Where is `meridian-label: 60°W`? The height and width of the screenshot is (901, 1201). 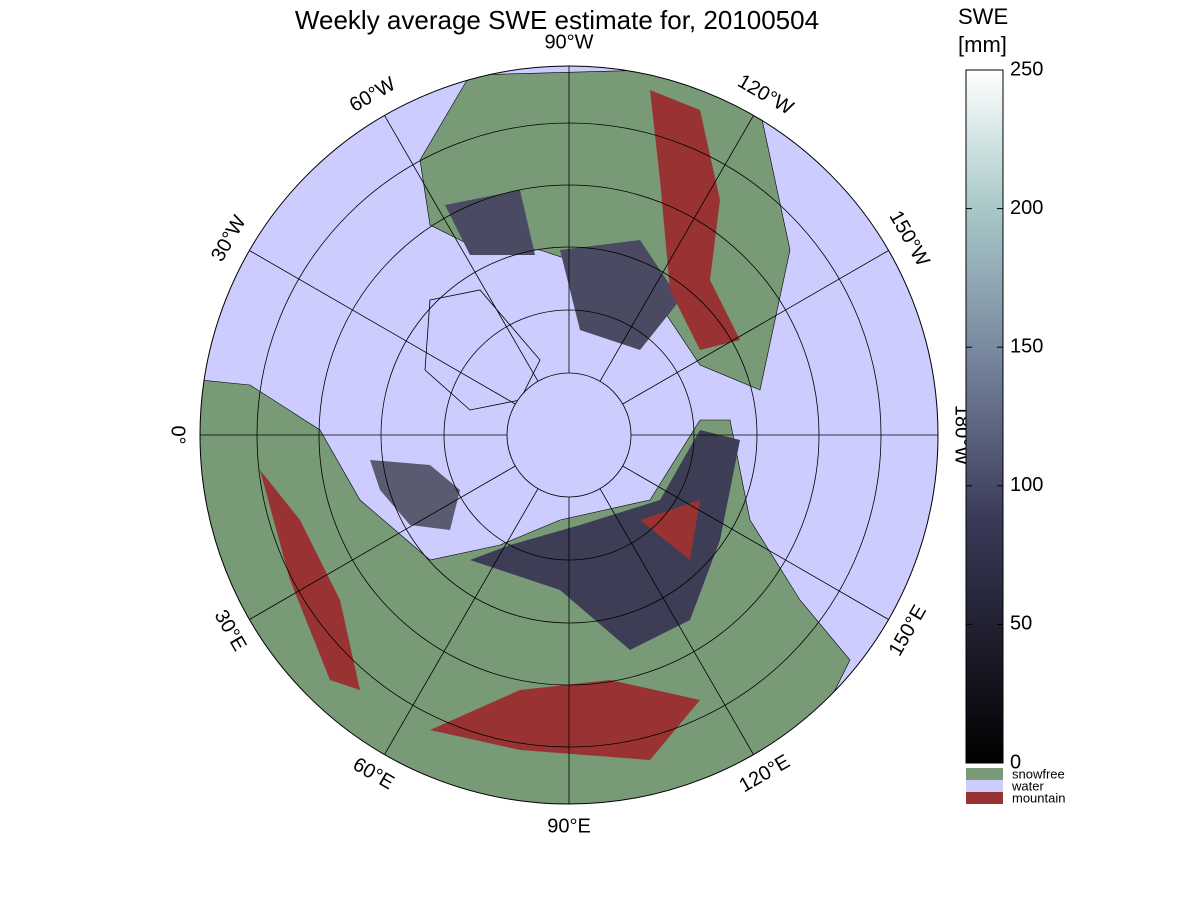 meridian-label: 60°W is located at coordinates (373, 95).